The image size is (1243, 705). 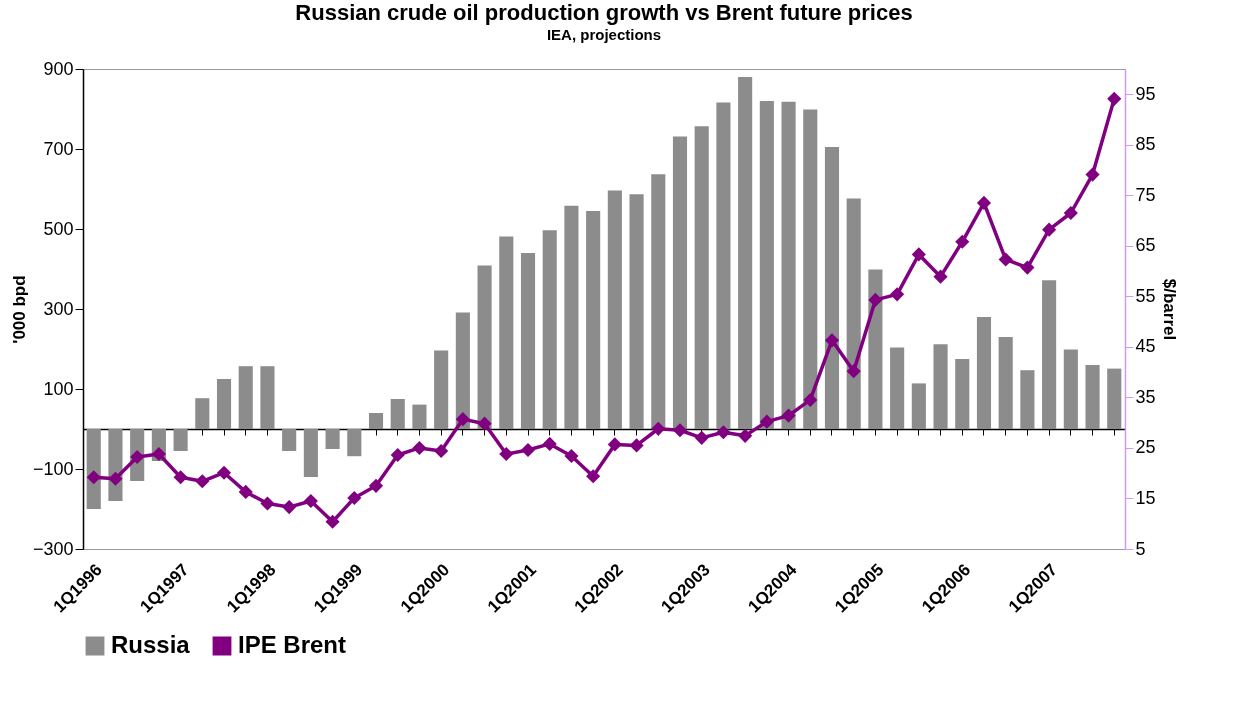 I want to click on y-tick-label: 900, so click(x=58, y=68).